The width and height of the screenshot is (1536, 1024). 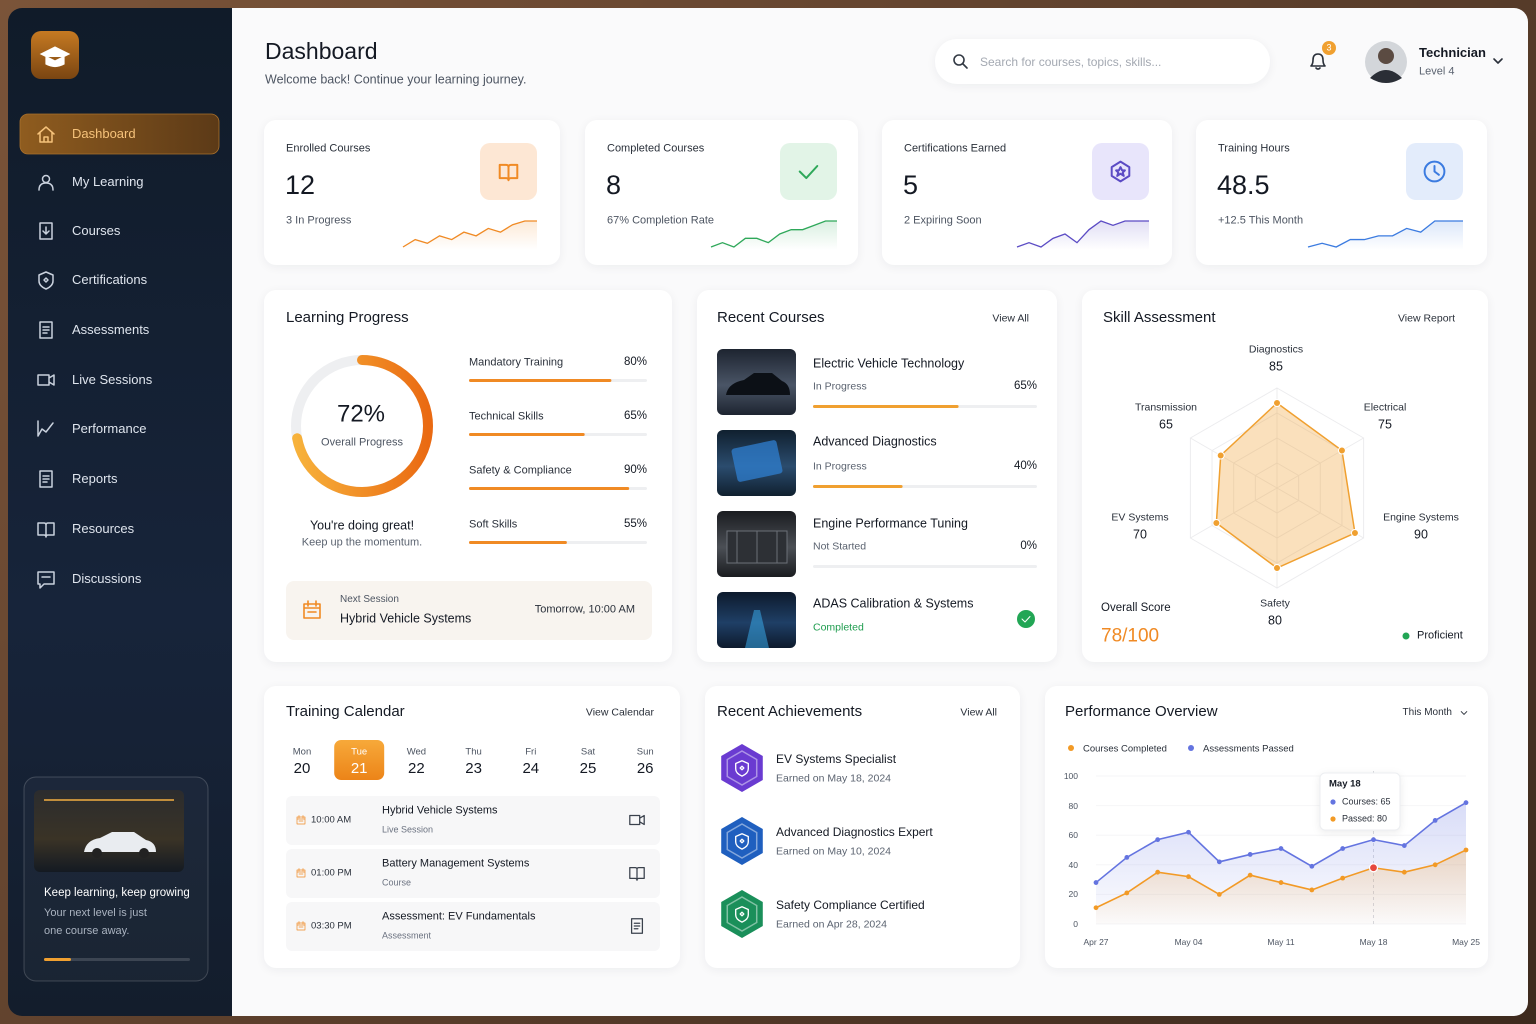 What do you see at coordinates (1216, 523) in the screenshot?
I see `radar-point` at bounding box center [1216, 523].